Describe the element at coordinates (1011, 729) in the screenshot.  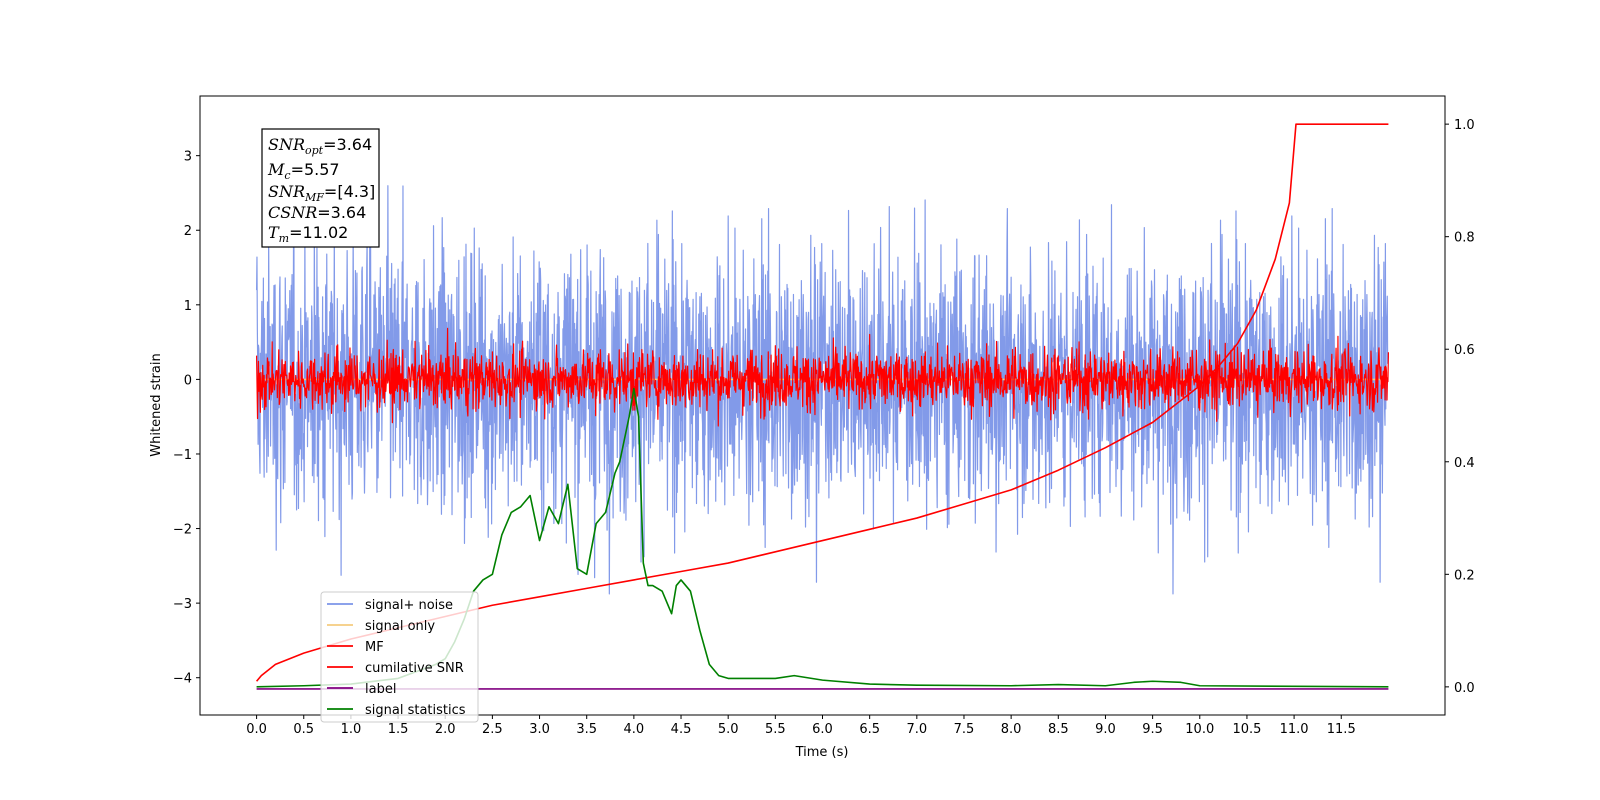
I see `x-tick-label: 8.0` at that location.